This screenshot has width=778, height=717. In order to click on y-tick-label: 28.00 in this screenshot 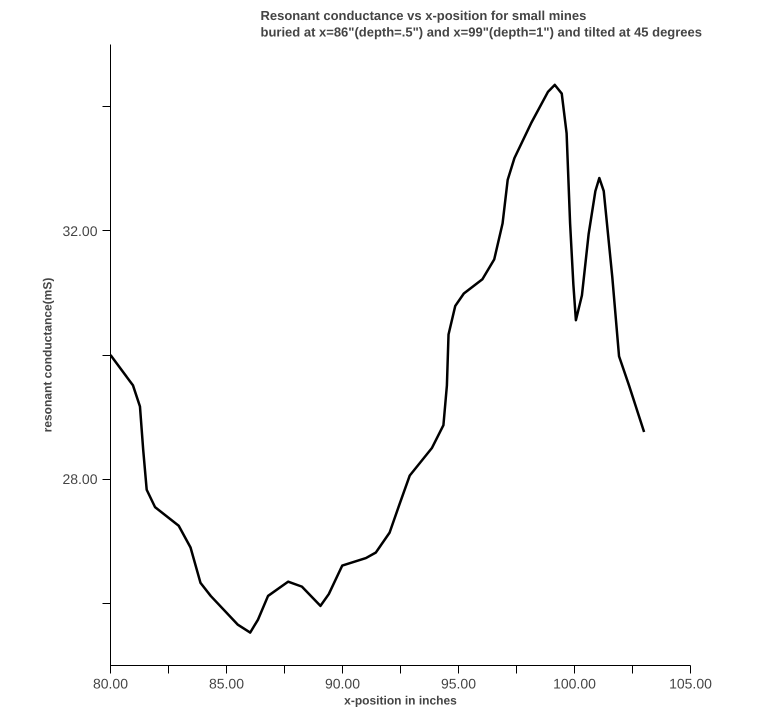, I will do `click(80, 479)`.